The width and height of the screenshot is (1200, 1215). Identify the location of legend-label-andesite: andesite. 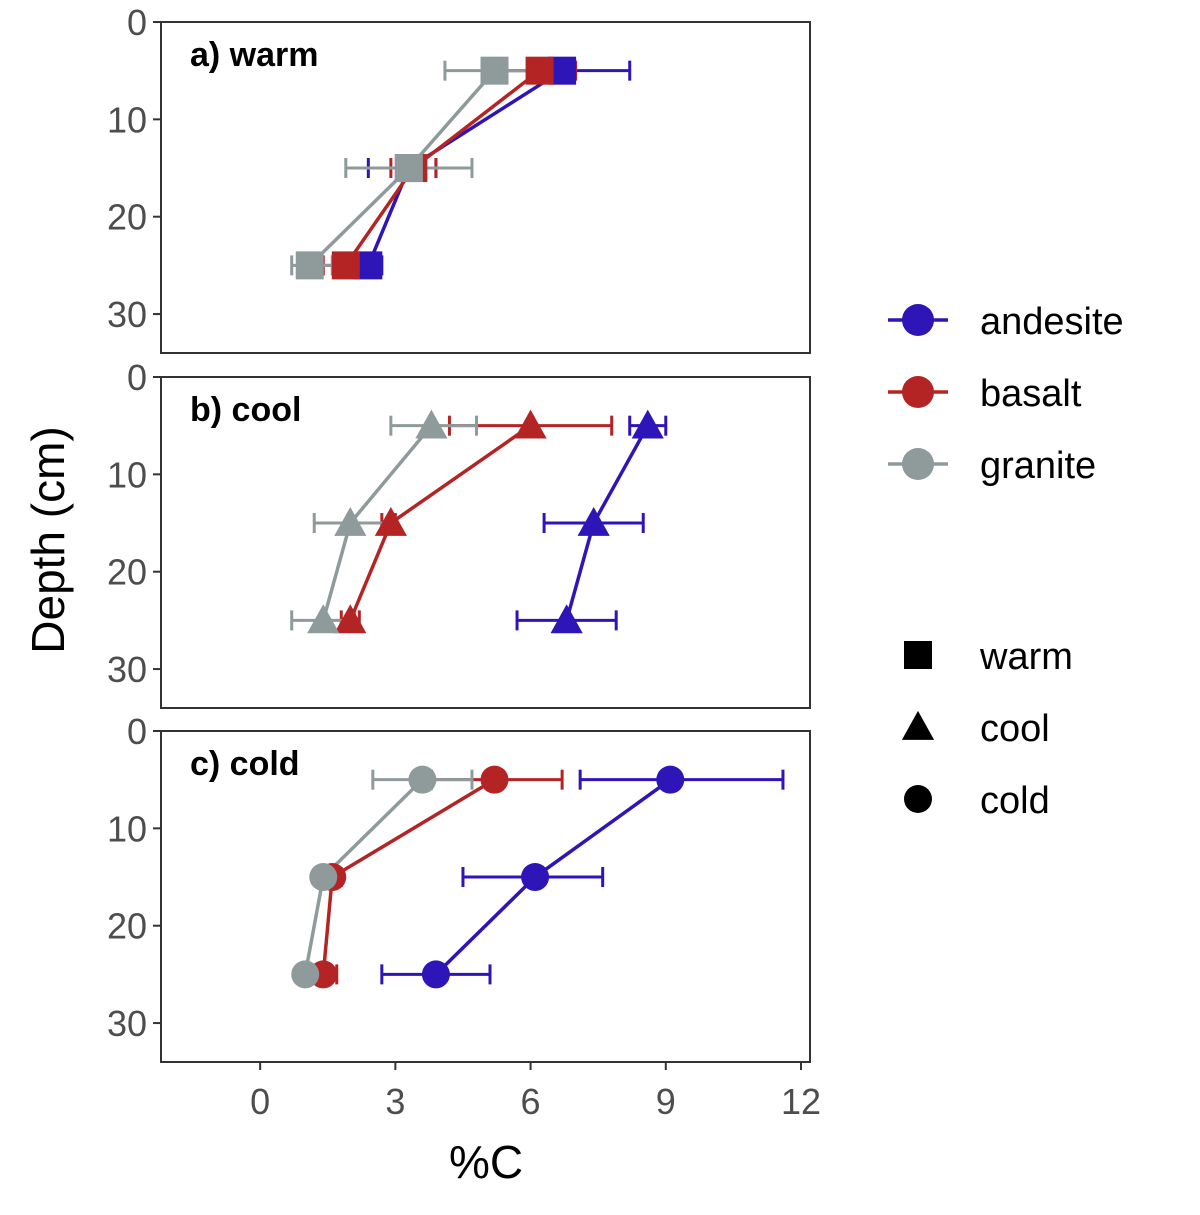
(1052, 322).